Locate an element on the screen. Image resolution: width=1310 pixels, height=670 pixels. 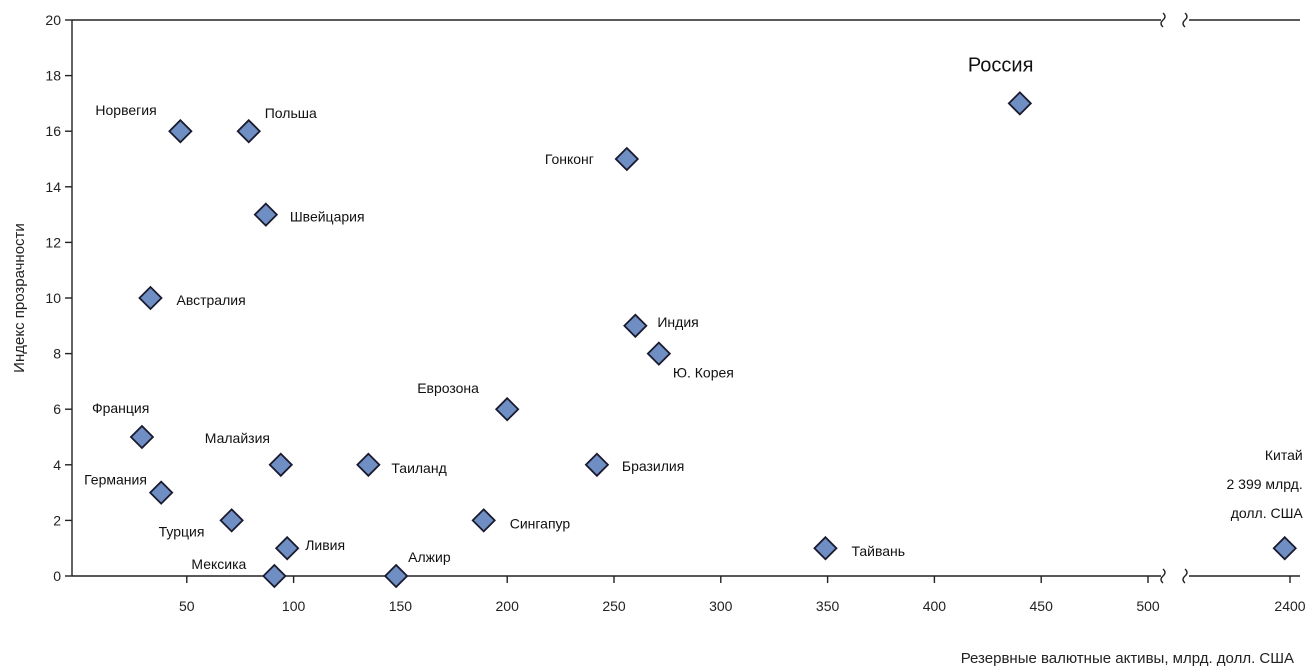
point-label: Норвегия is located at coordinates (125, 110).